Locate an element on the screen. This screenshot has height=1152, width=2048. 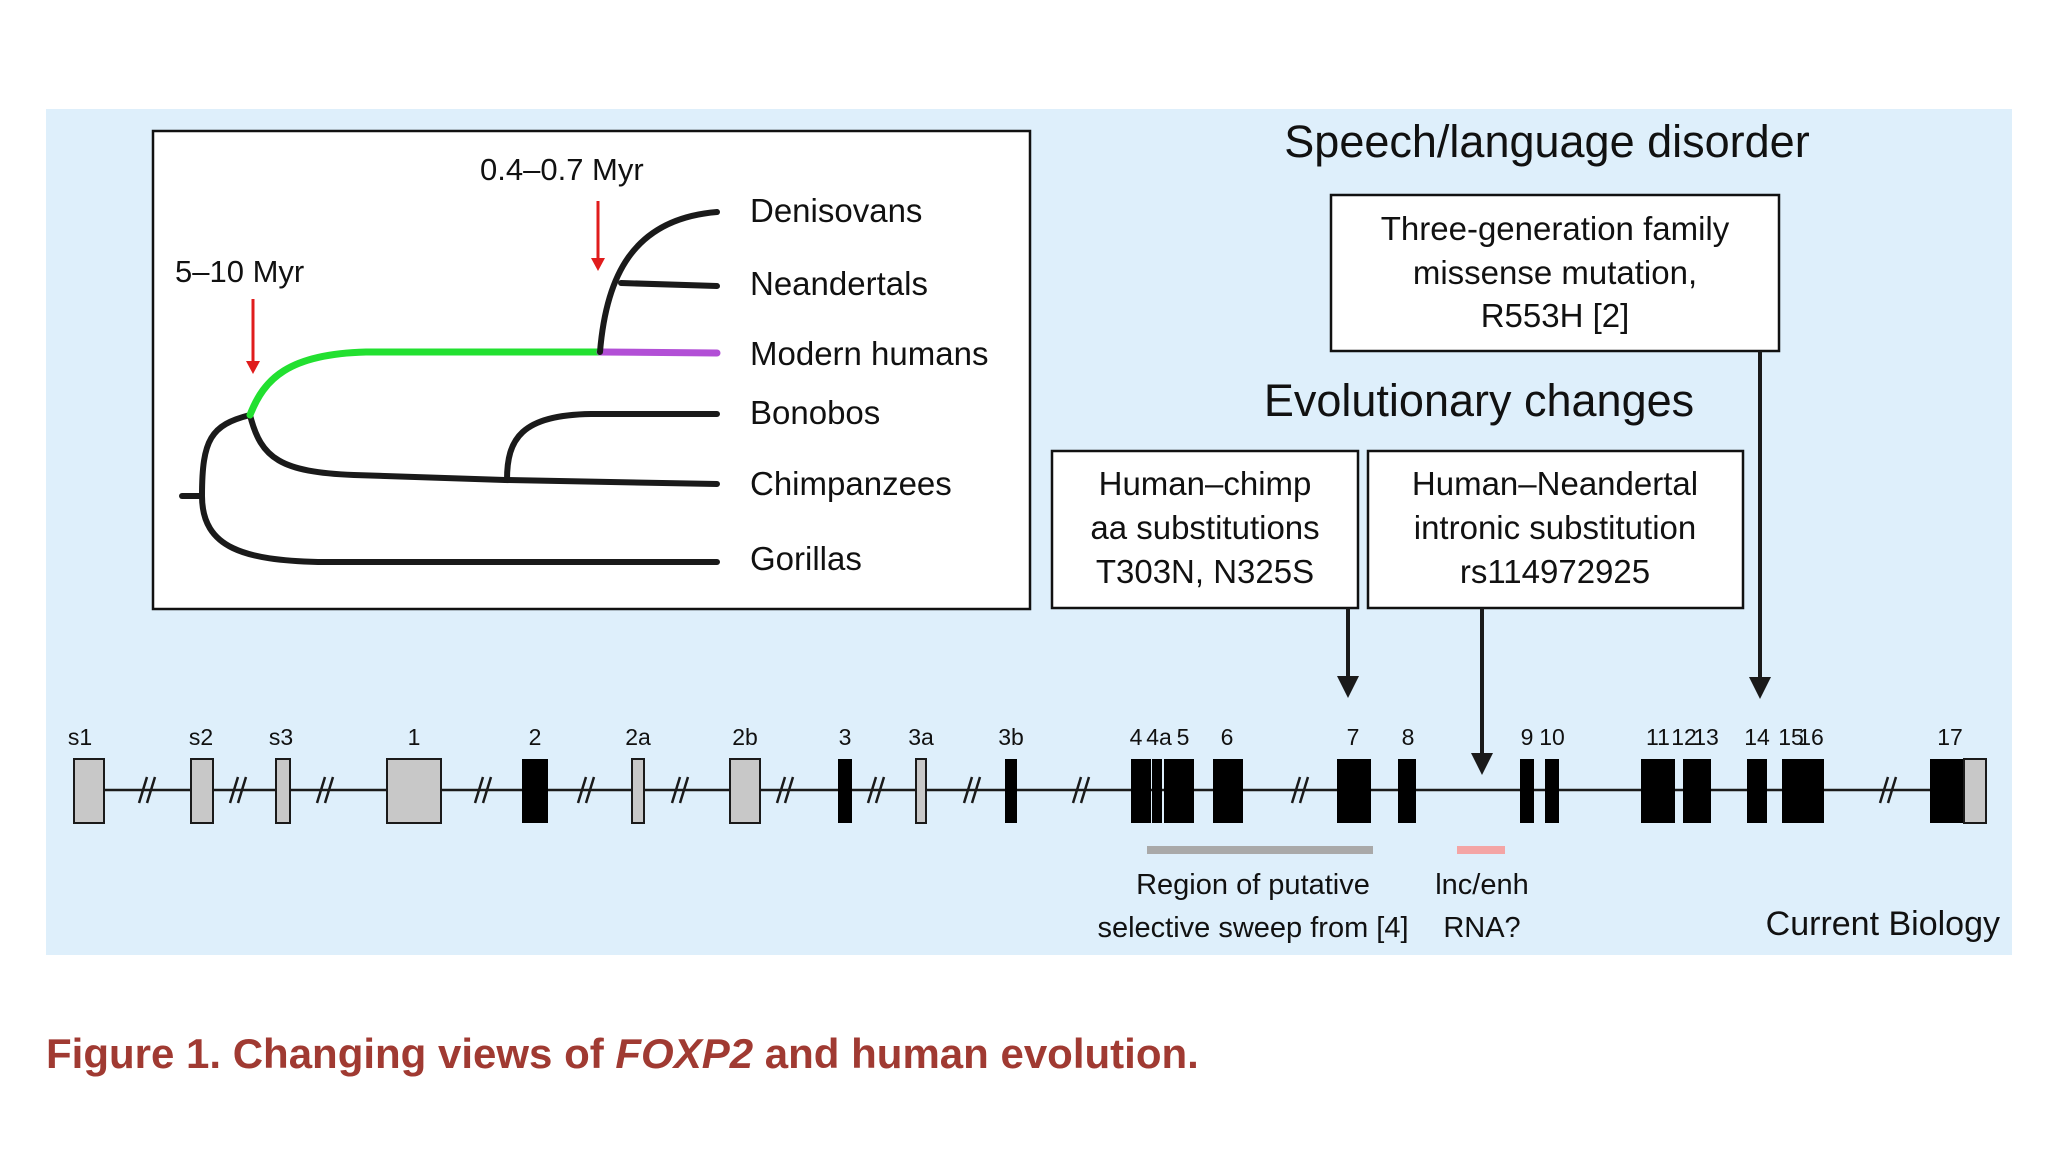
journal-credit: Current Biology is located at coordinates (1883, 924).